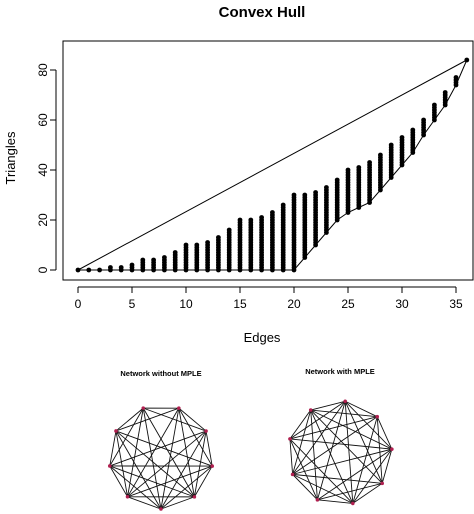 Image resolution: width=474 pixels, height=514 pixels. Describe the element at coordinates (262, 12) in the screenshot. I see `chart-title: Convex Hull` at that location.